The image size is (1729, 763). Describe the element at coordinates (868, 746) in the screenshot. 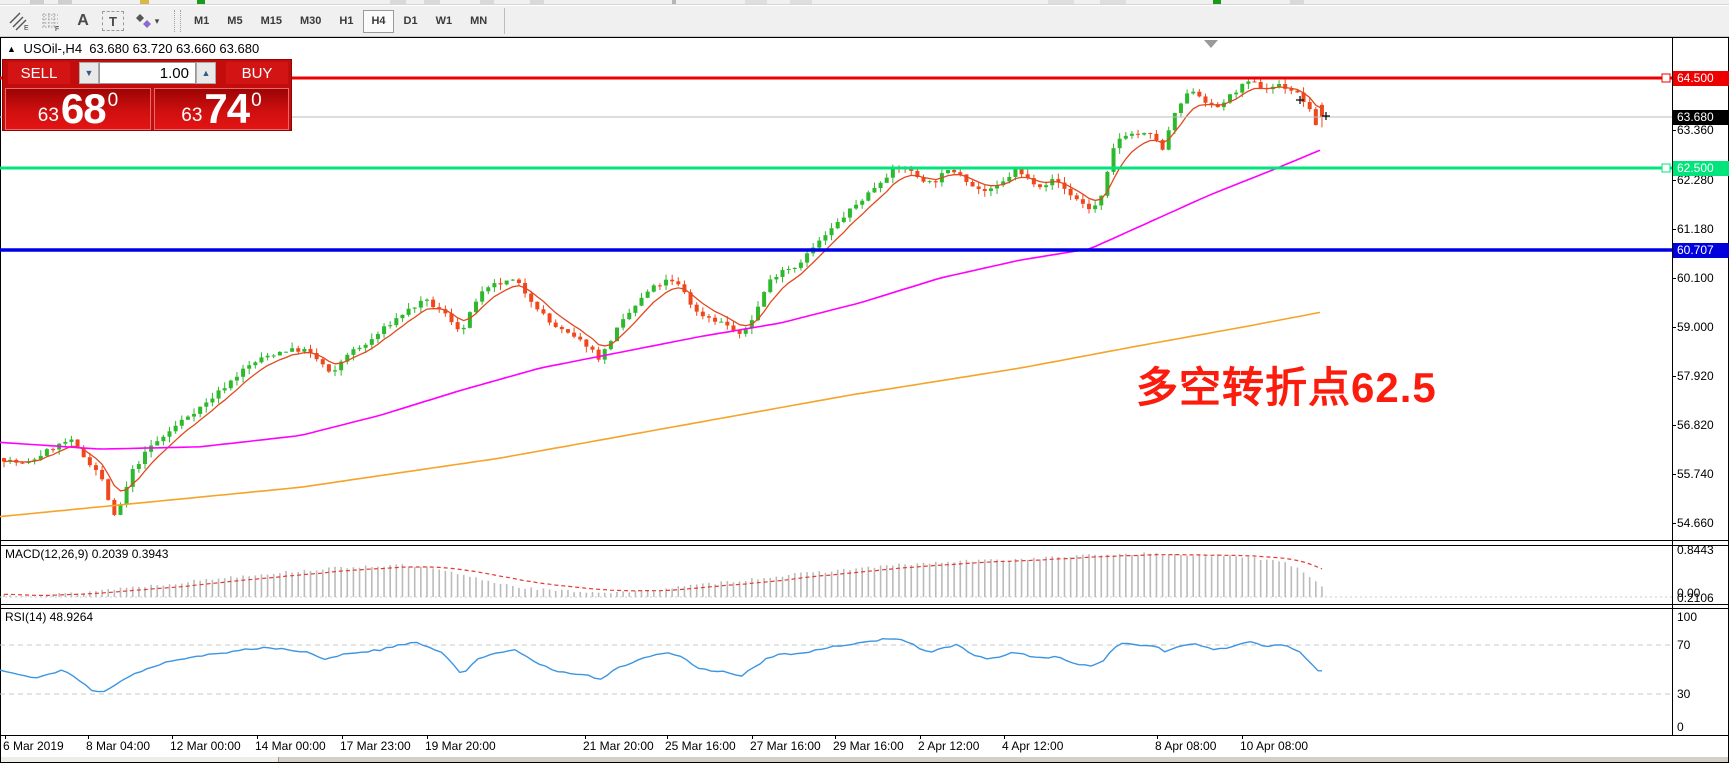

I see `time-label: 29 Mar 16:00` at that location.